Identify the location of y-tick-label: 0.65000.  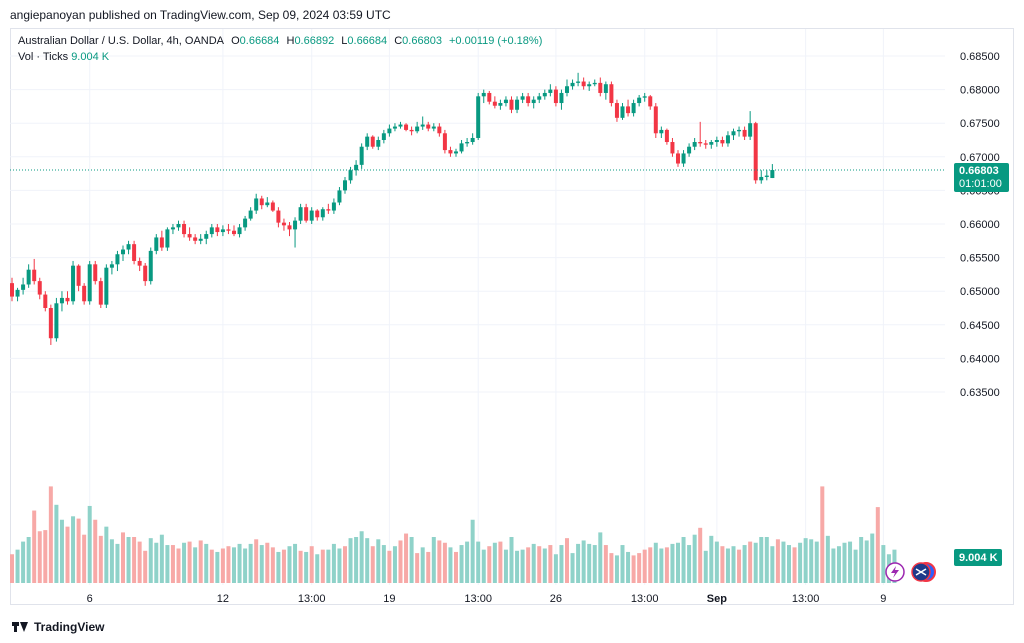
(980, 292).